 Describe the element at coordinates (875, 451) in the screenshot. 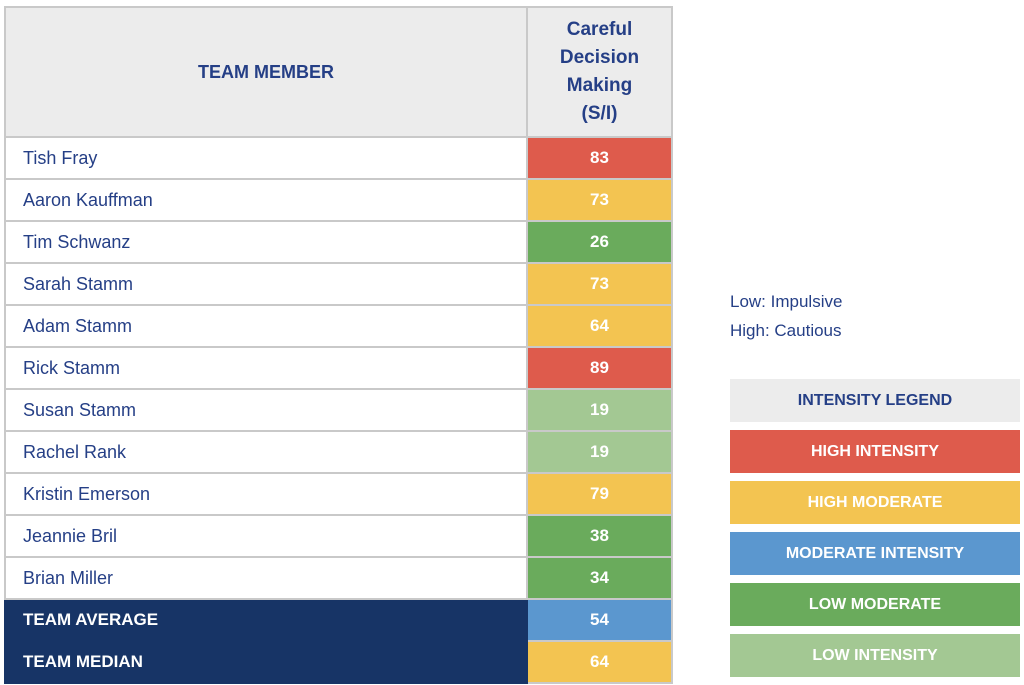

I see `legend-item-high: HIGH INTENSITY` at that location.